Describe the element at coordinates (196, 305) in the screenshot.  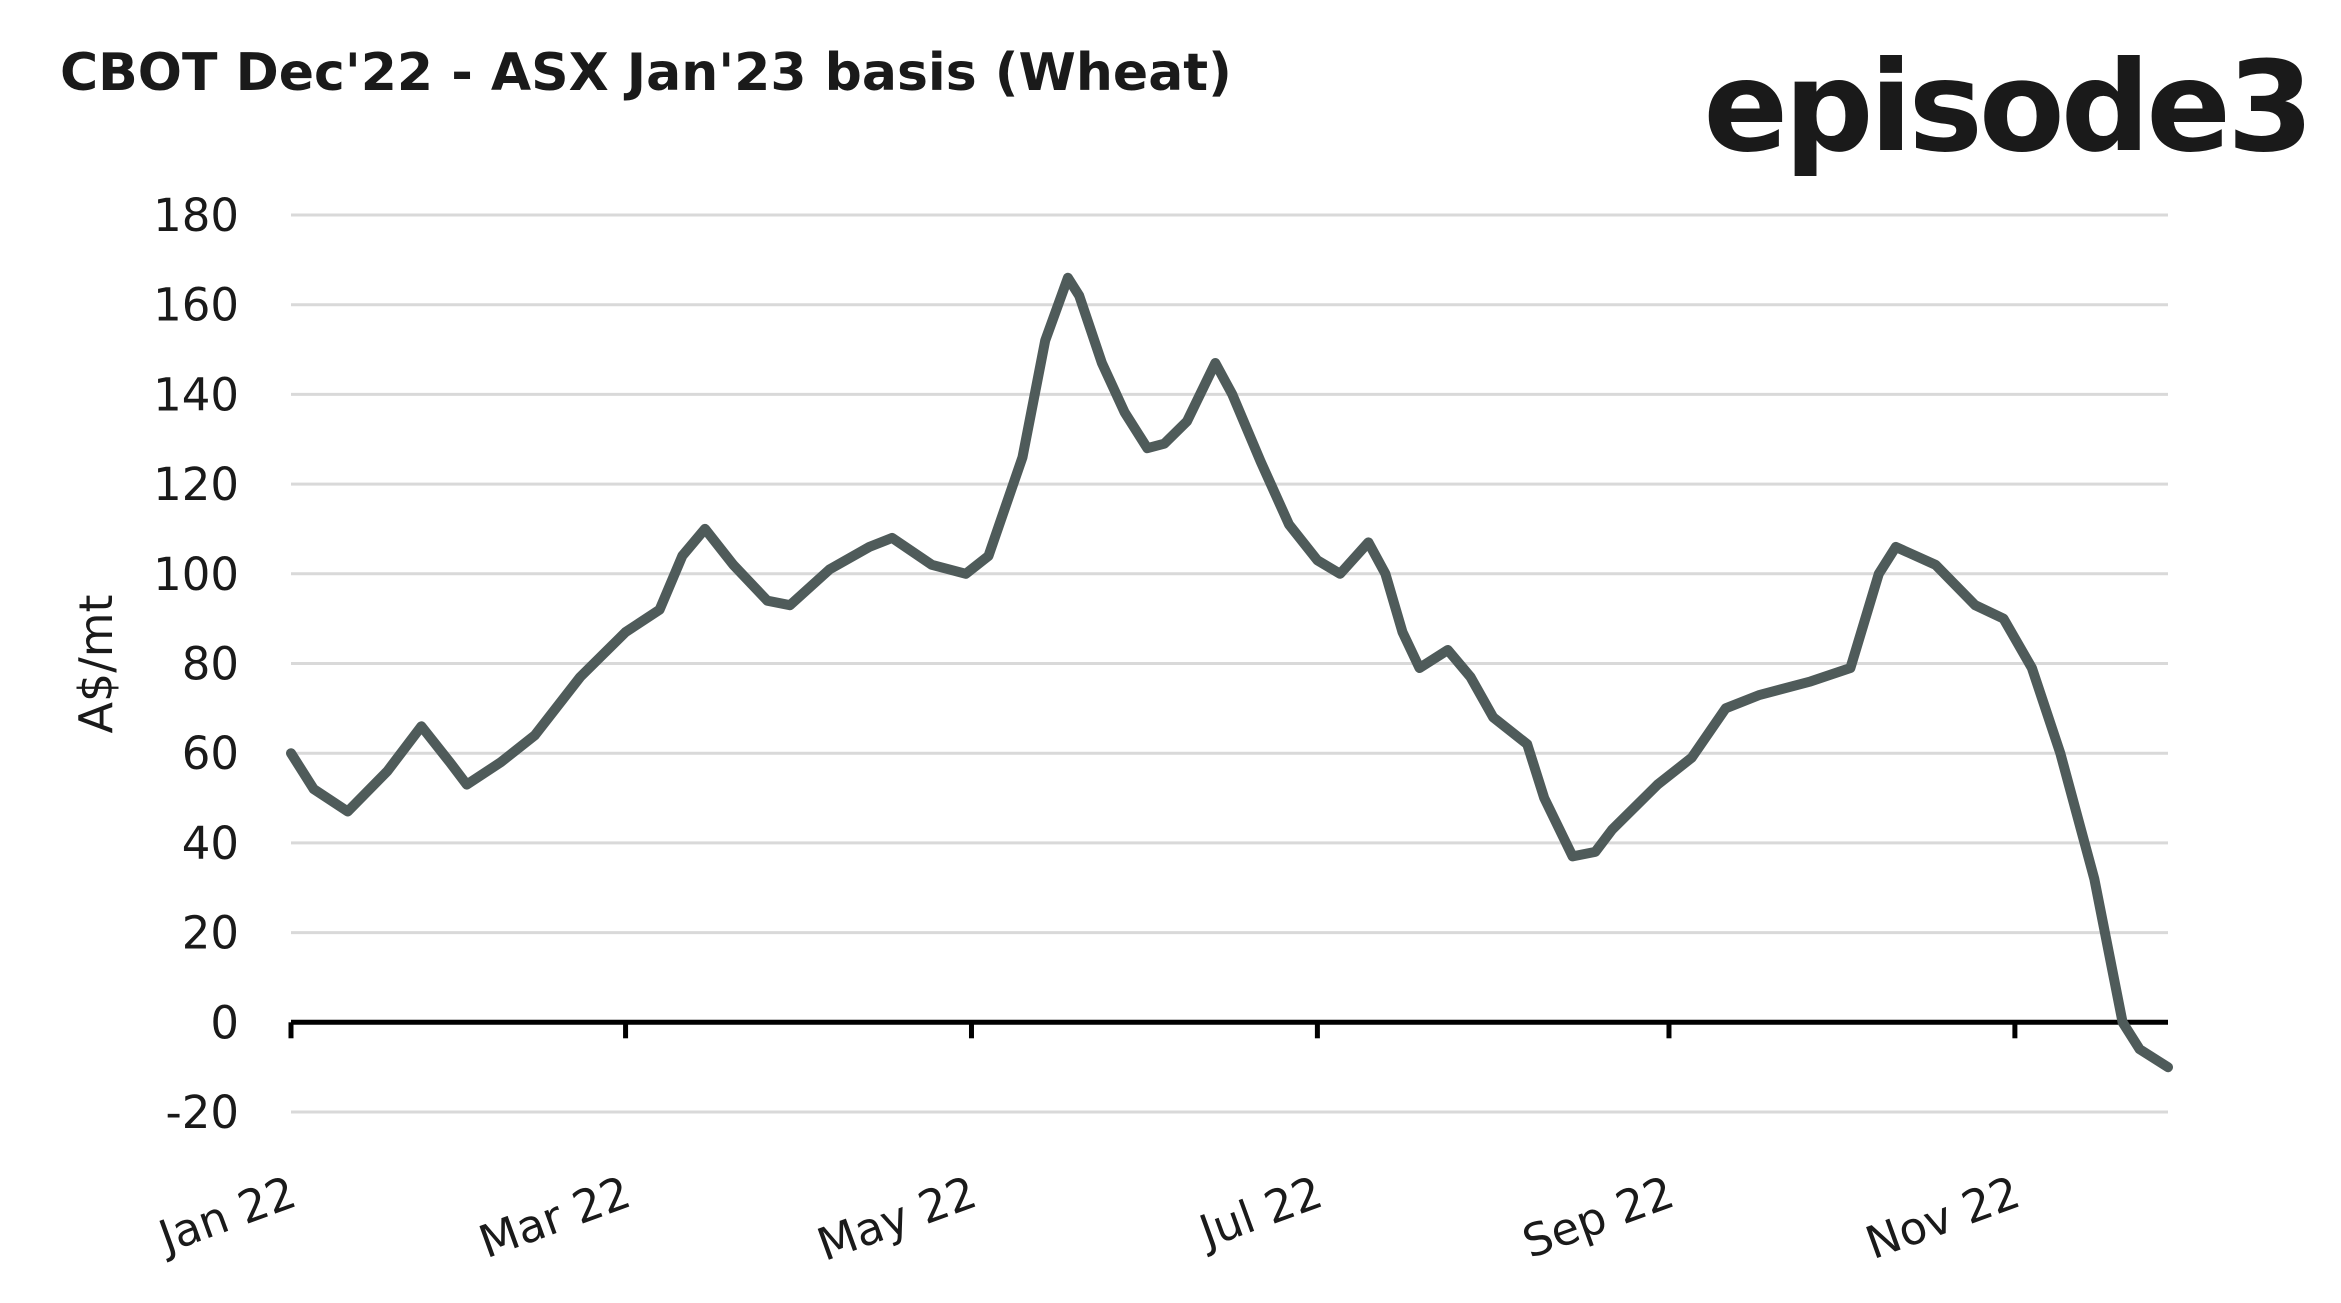
I see `y-tick-label: 160` at that location.